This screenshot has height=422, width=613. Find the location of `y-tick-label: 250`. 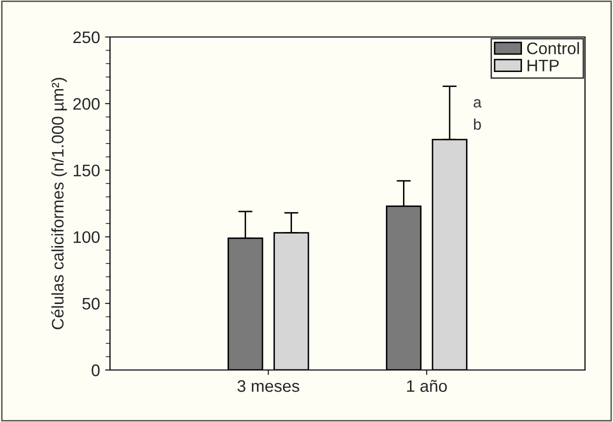

y-tick-label: 250 is located at coordinates (86, 37).